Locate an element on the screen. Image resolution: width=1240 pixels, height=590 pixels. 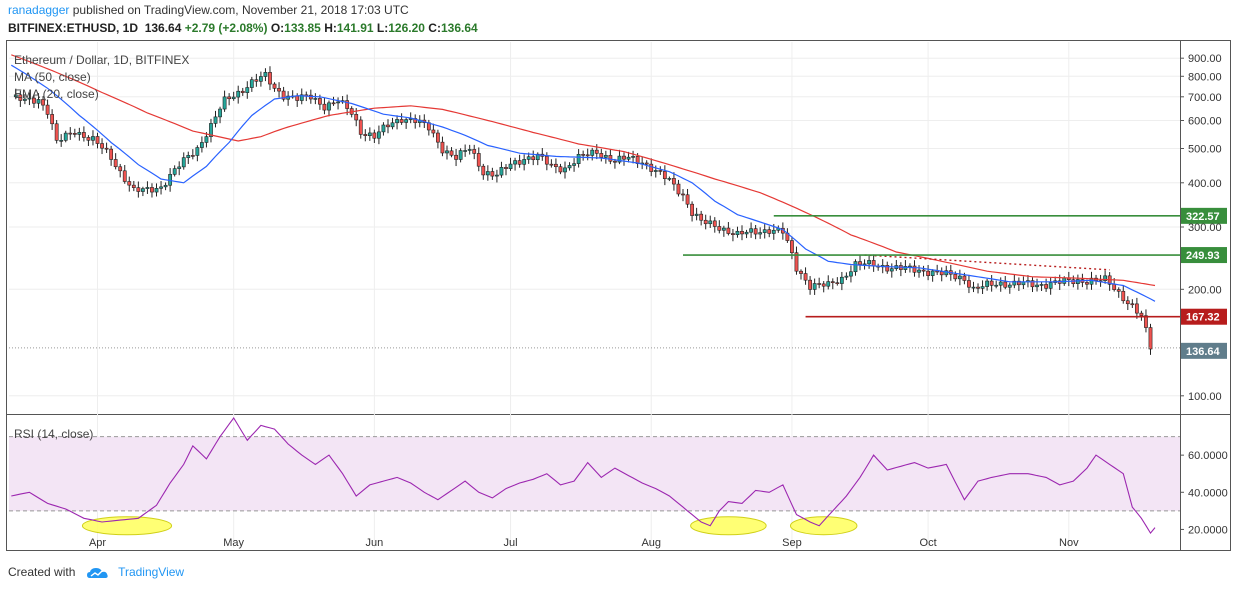
open-value: 133.85 is located at coordinates (302, 28).